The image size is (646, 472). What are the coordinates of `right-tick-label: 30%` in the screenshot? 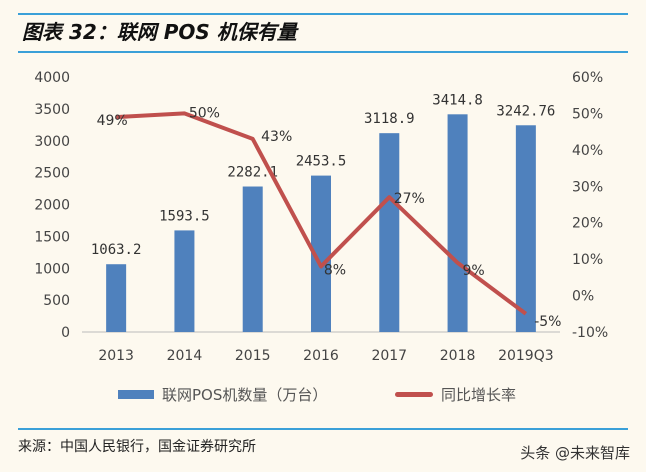 It's located at (587, 187).